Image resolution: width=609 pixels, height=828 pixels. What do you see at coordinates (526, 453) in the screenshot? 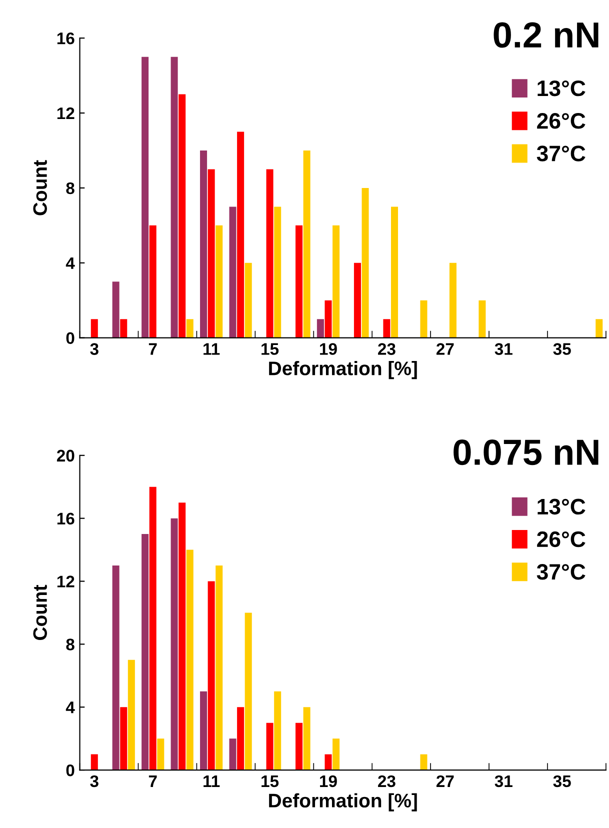
I see `chart-title: 0.075 nN` at bounding box center [526, 453].